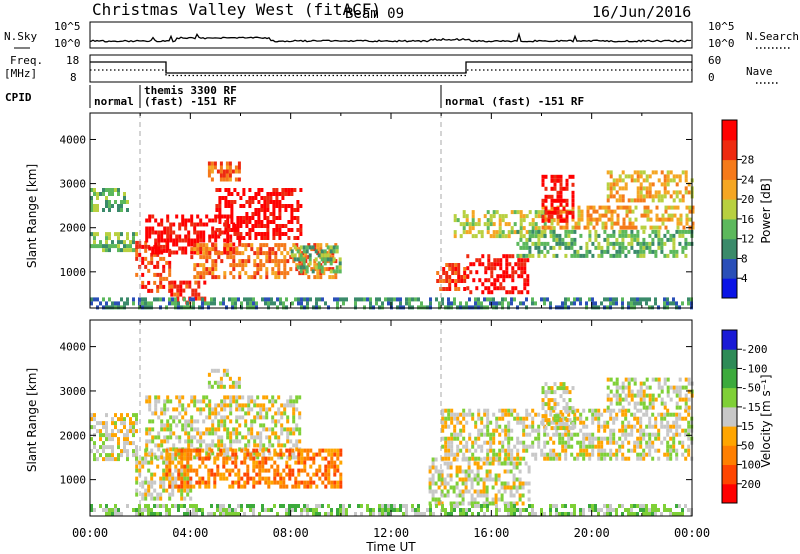 This screenshot has width=800, height=554. I want to click on x-tick-label: 04:00, so click(190, 533).